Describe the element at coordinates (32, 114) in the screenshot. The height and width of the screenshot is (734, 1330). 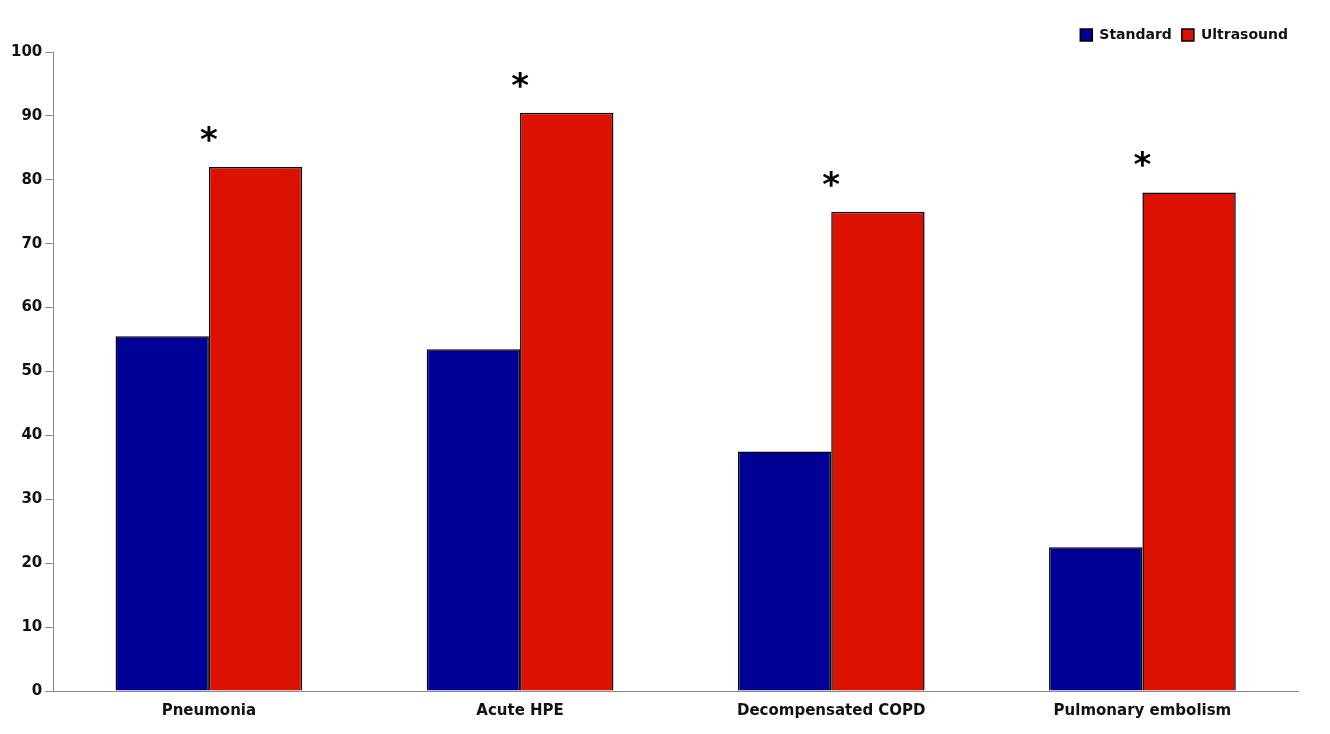
I see `y-tick-label: 90` at that location.